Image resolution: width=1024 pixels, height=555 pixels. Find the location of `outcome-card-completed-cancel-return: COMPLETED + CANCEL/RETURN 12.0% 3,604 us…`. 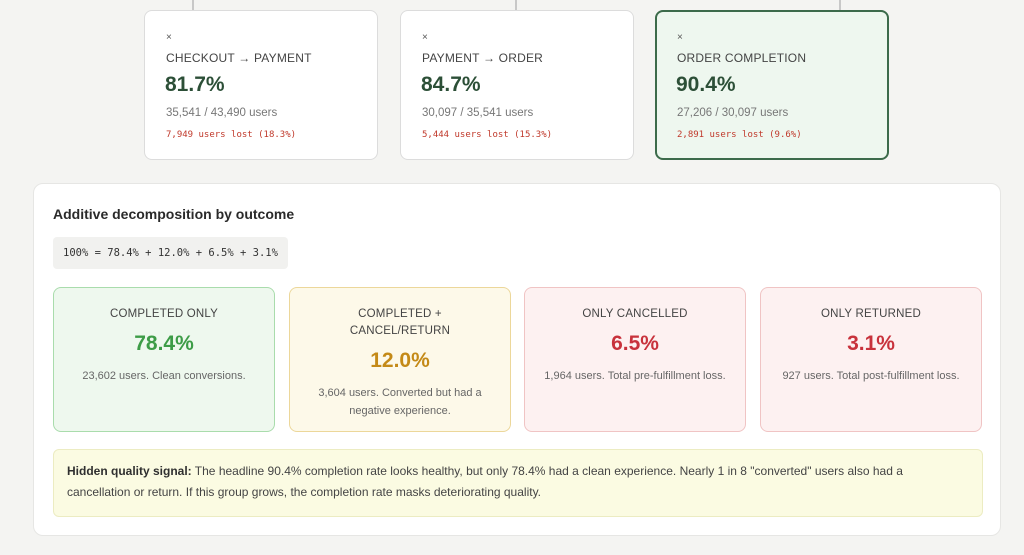

outcome-card-completed-cancel-return: COMPLETED + CANCEL/RETURN 12.0% 3,604 us… is located at coordinates (400, 359).